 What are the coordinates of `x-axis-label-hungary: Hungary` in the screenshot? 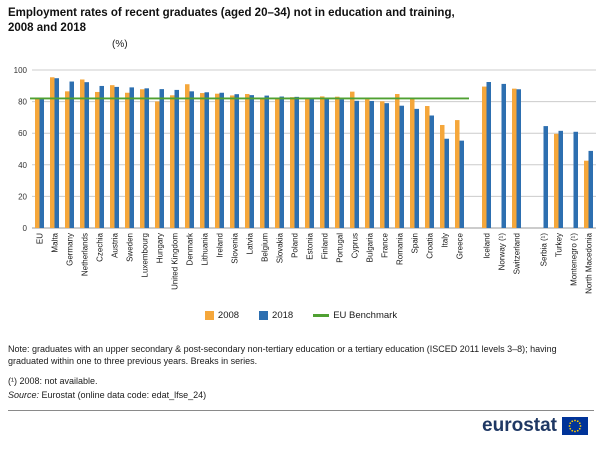 It's located at (160, 248).